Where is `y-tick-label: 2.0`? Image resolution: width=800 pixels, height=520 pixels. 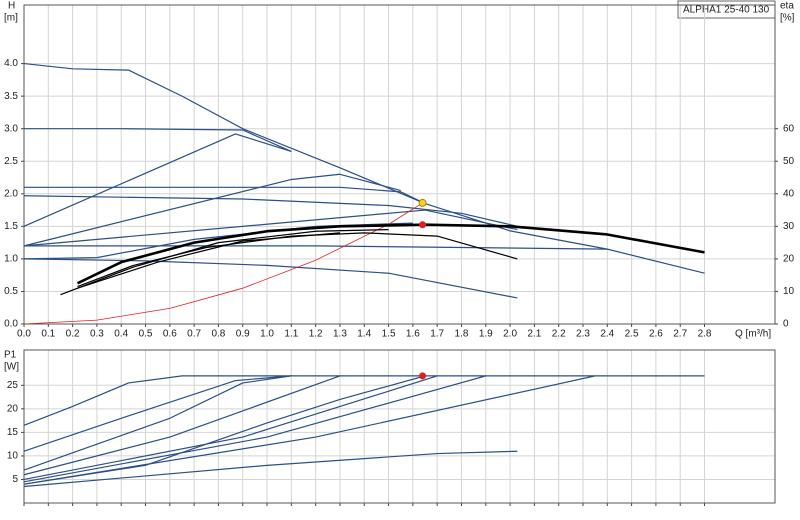
y-tick-label: 2.0 is located at coordinates (11, 193).